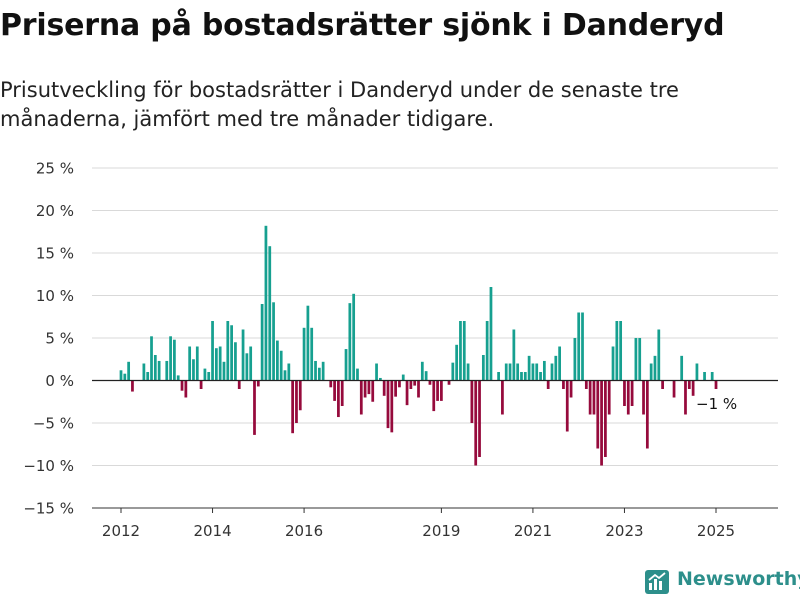 The width and height of the screenshot is (800, 600). What do you see at coordinates (55, 254) in the screenshot?
I see `y-tick-label: 15 %` at bounding box center [55, 254].